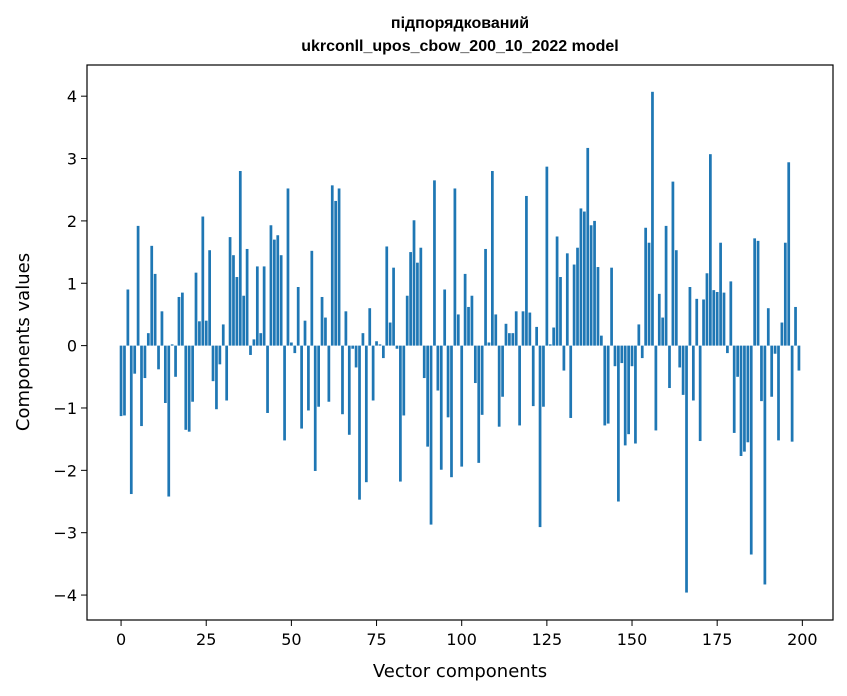 Image resolution: width=847 pixels, height=696 pixels. I want to click on x-tick-label: 200, so click(802, 639).